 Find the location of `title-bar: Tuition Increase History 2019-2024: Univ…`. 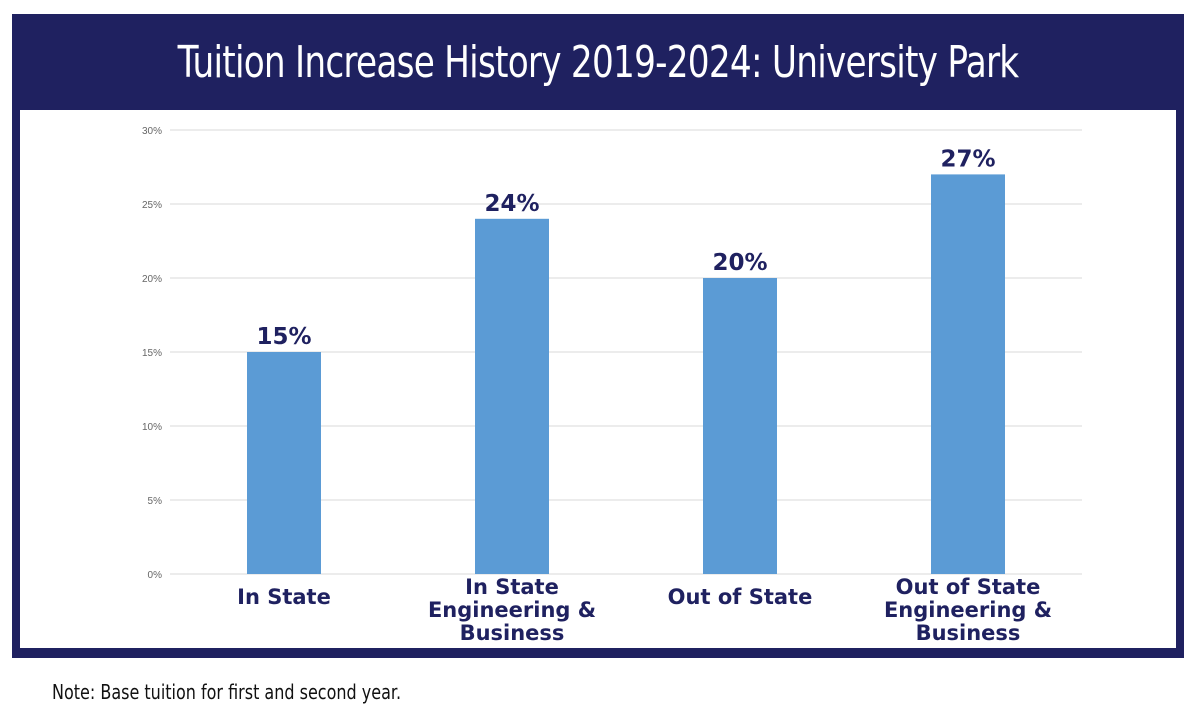

title-bar: Tuition Increase History 2019-2024: Univ… is located at coordinates (598, 62).